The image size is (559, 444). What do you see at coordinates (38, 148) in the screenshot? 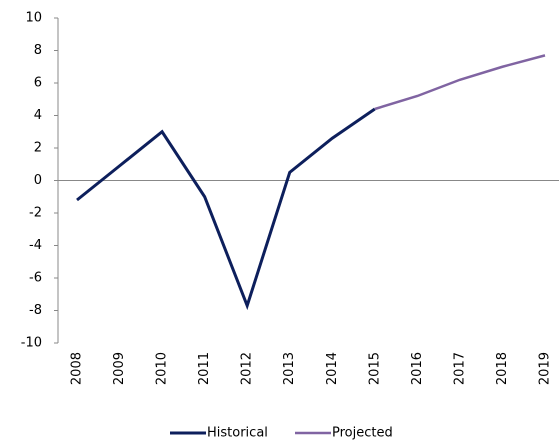
I see `y-tick-label: 2` at bounding box center [38, 148].